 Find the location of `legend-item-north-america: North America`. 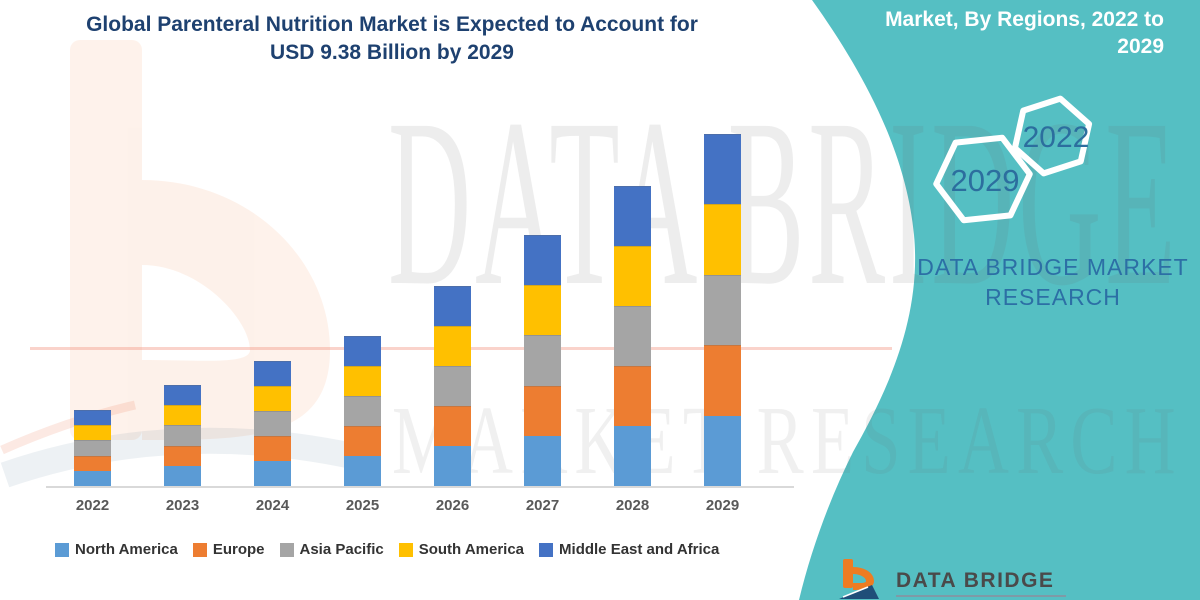

legend-item-north-america: North America is located at coordinates (116, 549).